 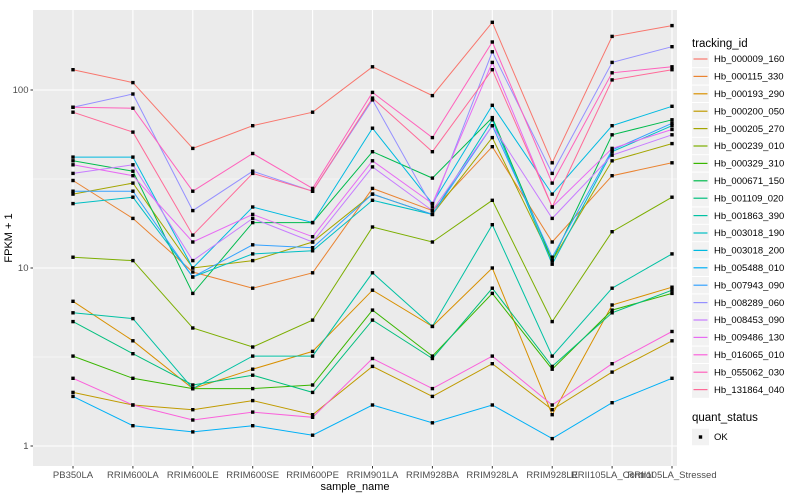 I want to click on legend-label: Hb_007943_090, so click(x=749, y=285).